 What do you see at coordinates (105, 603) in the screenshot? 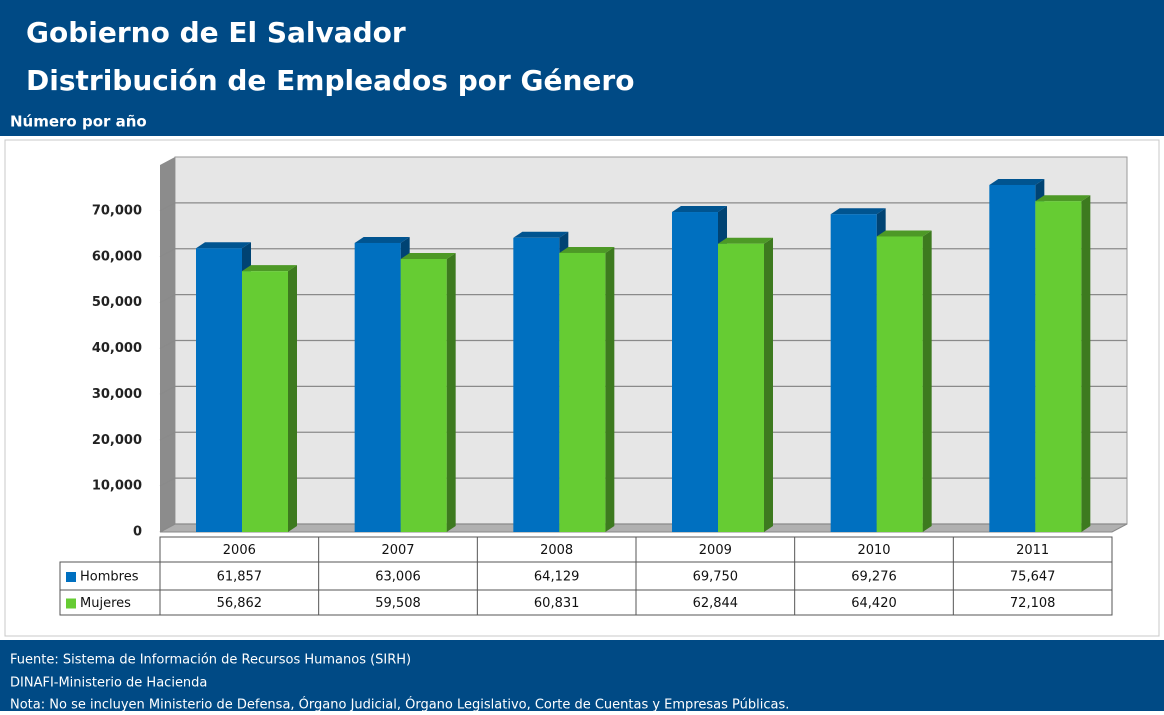
I see `legend-label: Mujeres` at bounding box center [105, 603].